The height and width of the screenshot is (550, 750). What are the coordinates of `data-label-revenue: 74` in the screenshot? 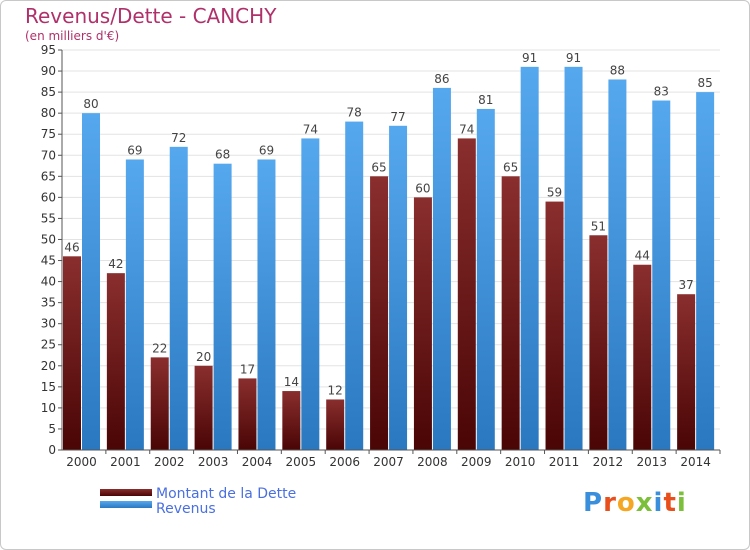 It's located at (310, 129).